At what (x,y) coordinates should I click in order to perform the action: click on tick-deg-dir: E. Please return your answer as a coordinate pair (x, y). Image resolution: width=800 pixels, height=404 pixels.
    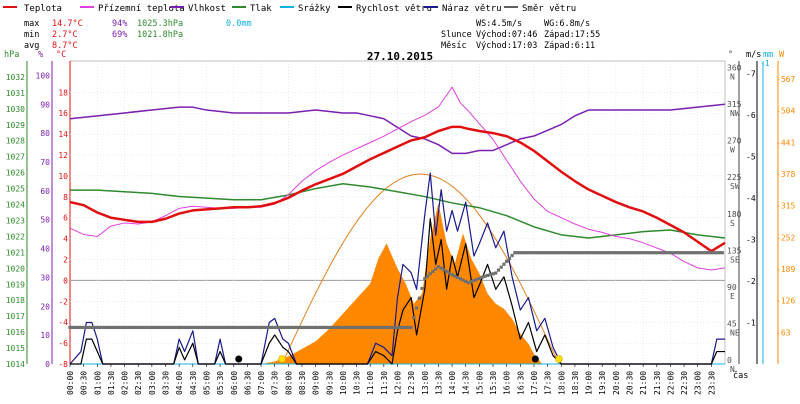
    Looking at the image, I should click on (732, 296).